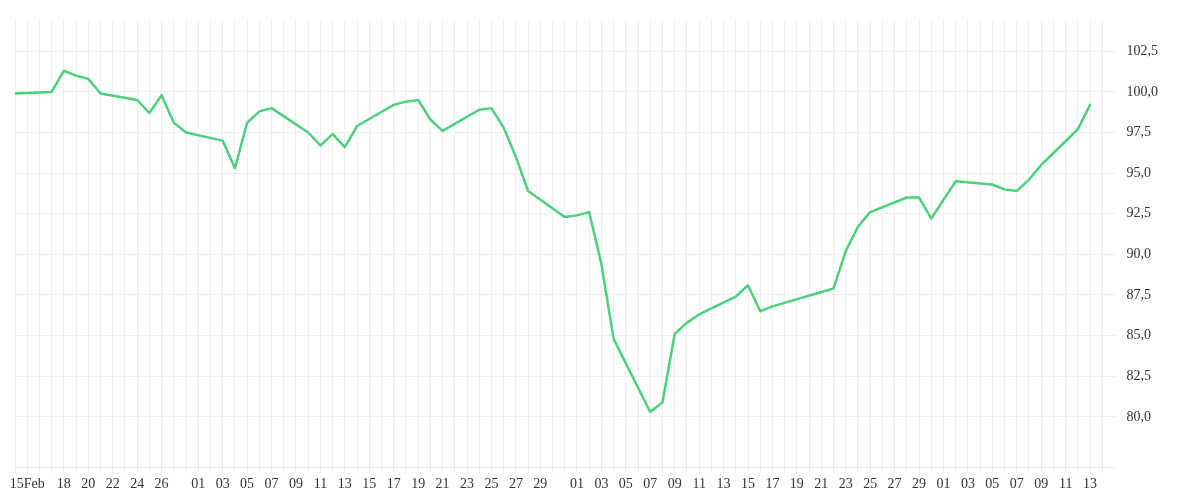 The width and height of the screenshot is (1200, 500). Describe the element at coordinates (1138, 375) in the screenshot. I see `y-tick-label: 82,5` at that location.